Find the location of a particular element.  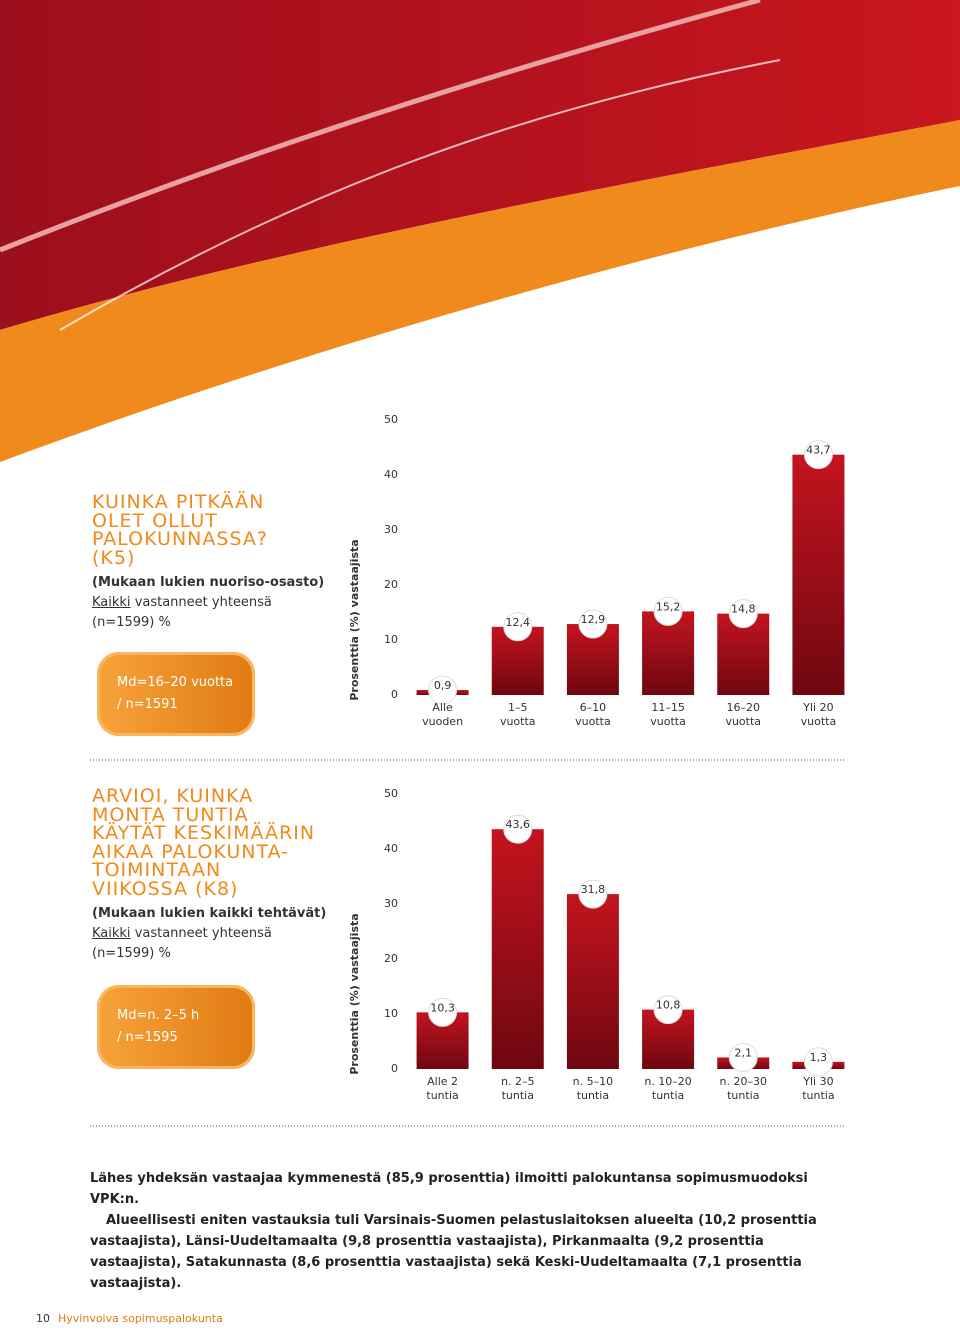

median-box: Md=16–20 vuotta / n=1591 is located at coordinates (176, 694).